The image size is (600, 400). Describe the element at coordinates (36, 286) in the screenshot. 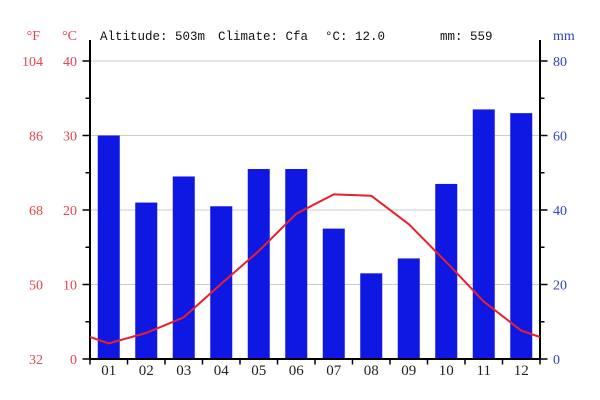

I see `fahrenheit-tick-label: 50` at that location.